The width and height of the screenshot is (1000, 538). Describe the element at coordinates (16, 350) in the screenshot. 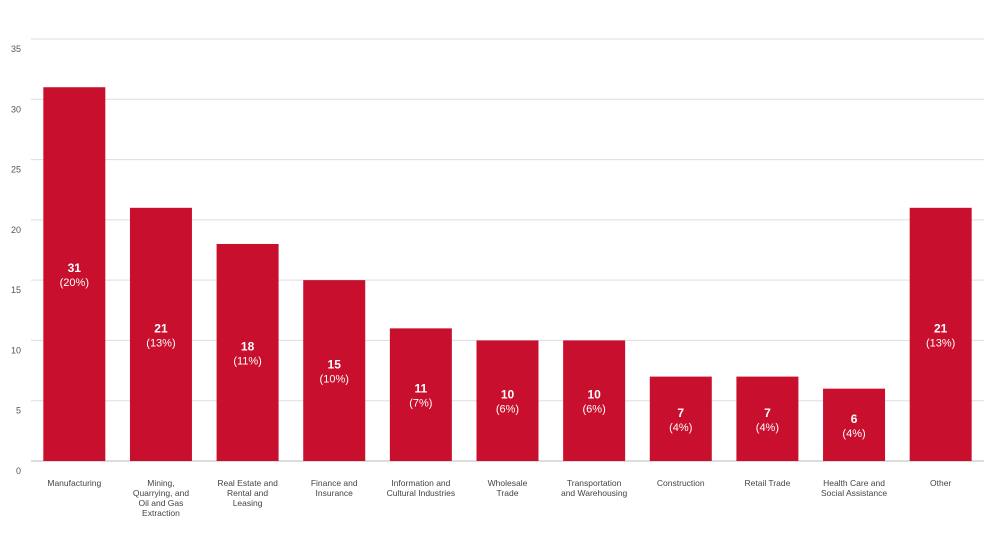

I see `y-tick-label: 10` at that location.